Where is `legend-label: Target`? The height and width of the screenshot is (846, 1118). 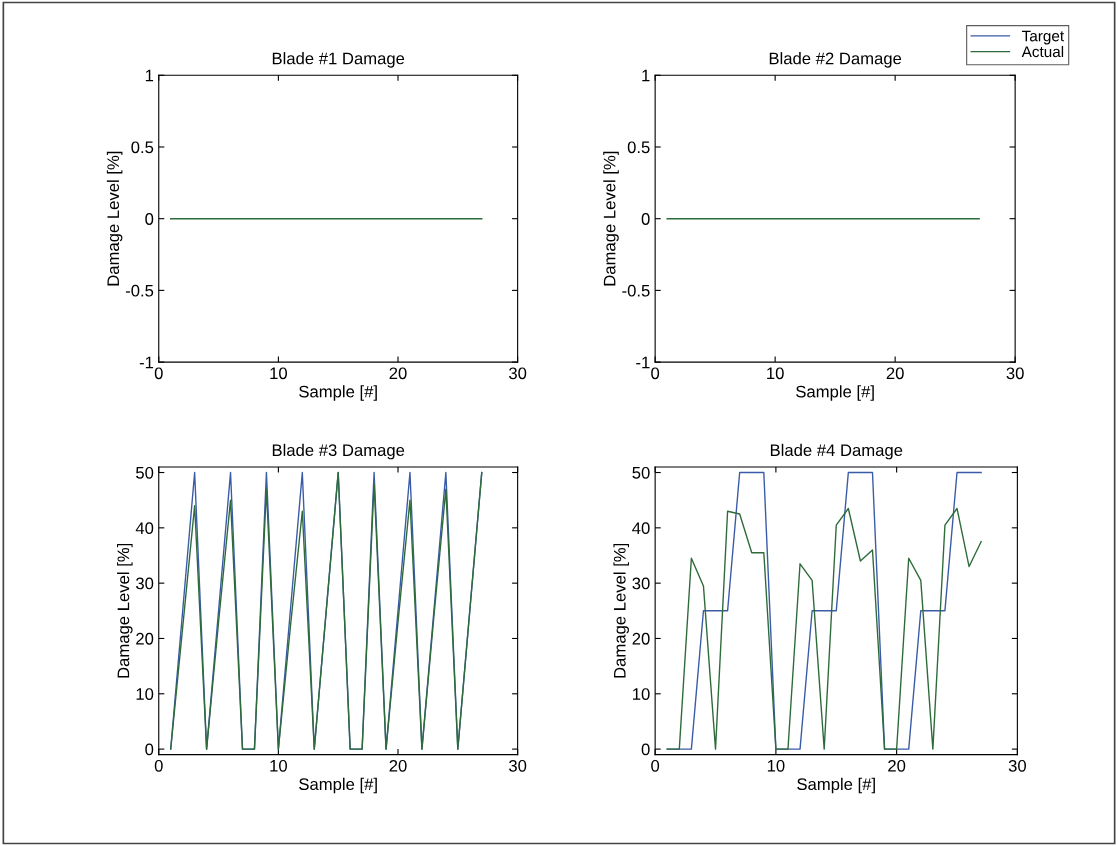
legend-label: Target is located at coordinates (1043, 37).